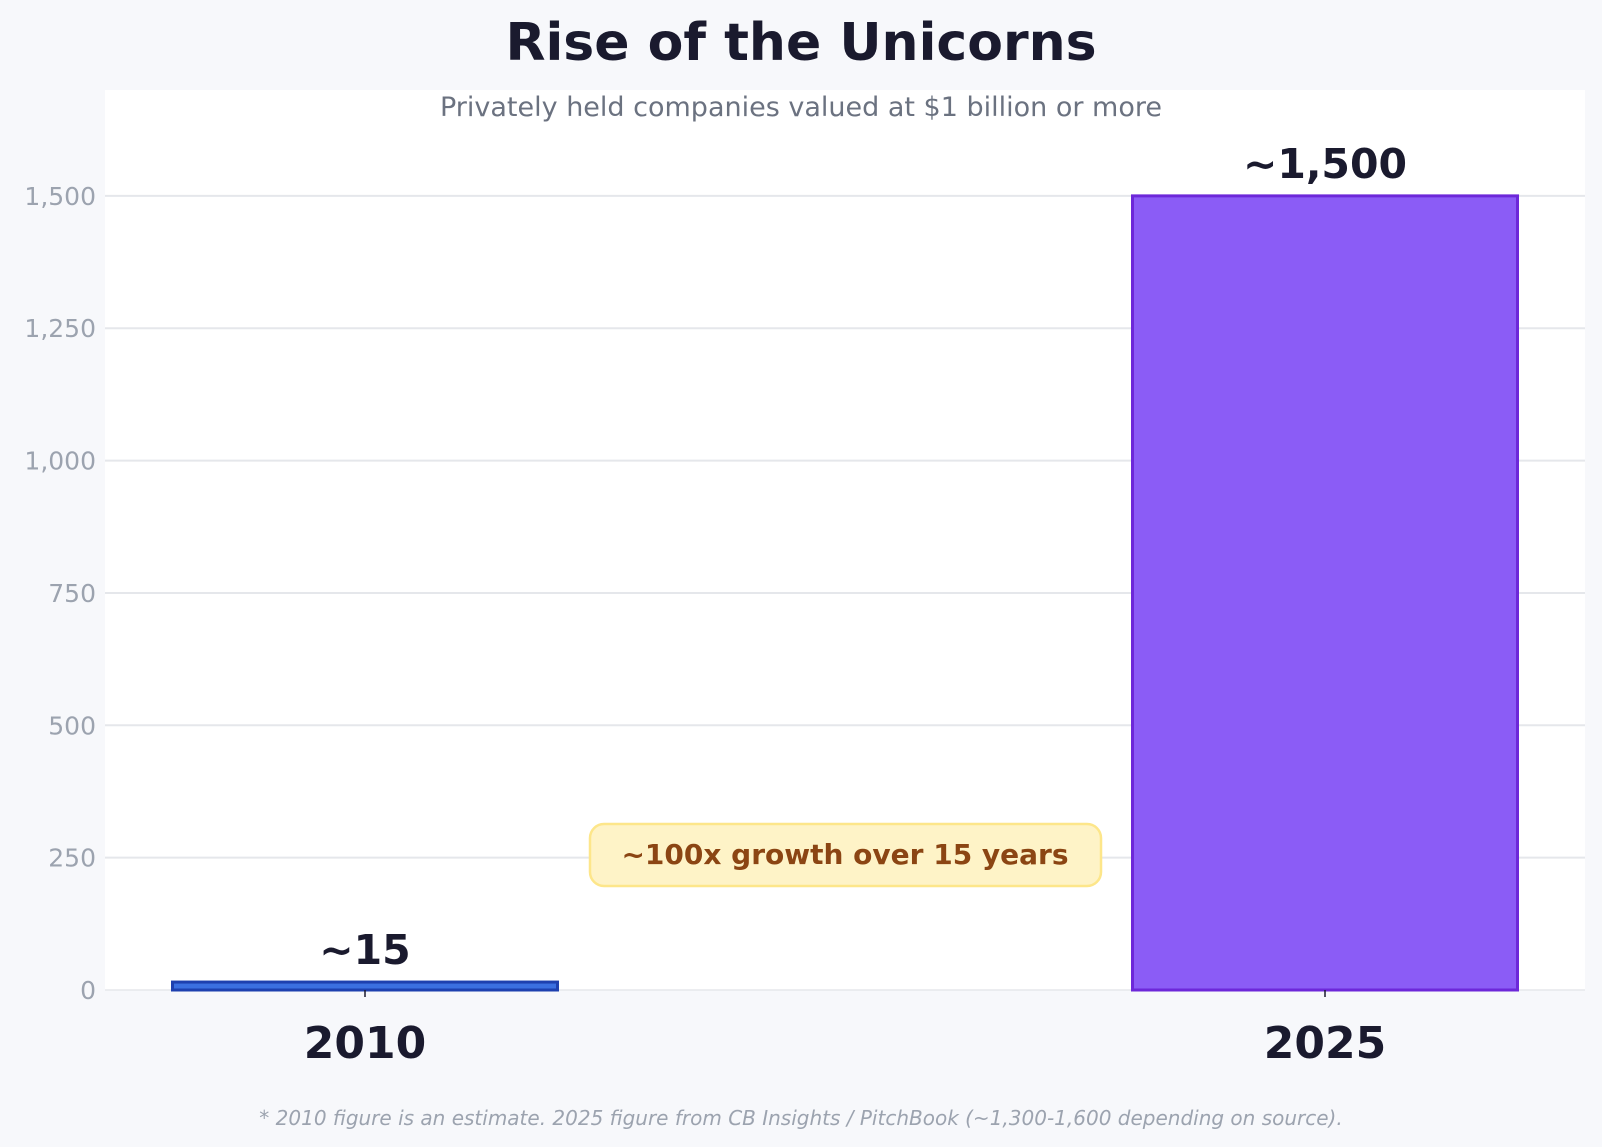  Describe the element at coordinates (60, 196) in the screenshot. I see `y-tick-label: 1,500` at that location.